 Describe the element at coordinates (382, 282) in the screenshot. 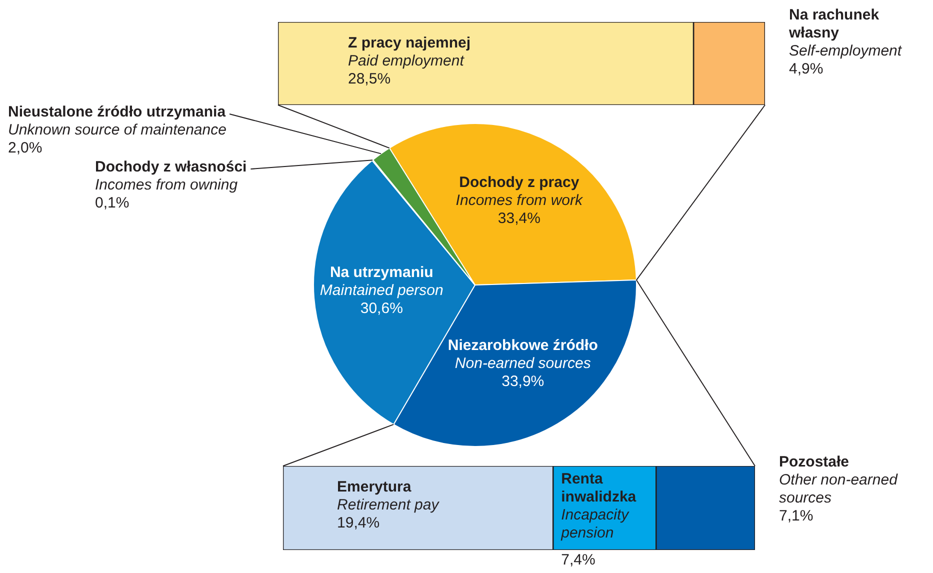

I see `slice-label: Na utrzymaniu Maintained person` at that location.